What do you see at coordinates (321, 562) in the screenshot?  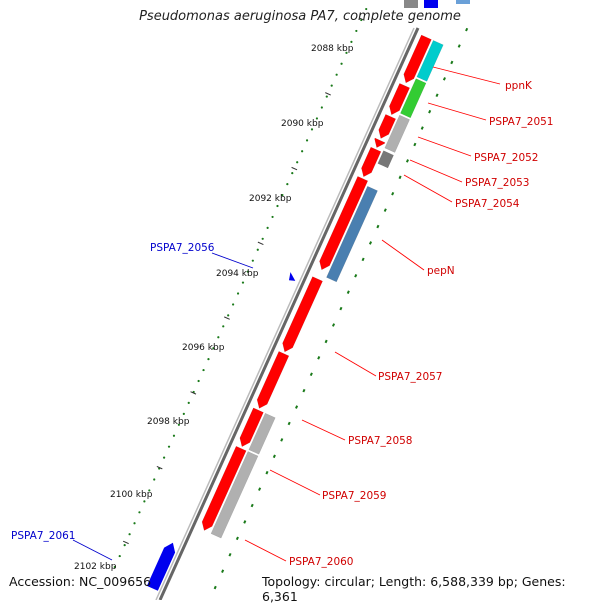 I see `gene-label-pspa7-2060: PSPA7_2060` at bounding box center [321, 562].